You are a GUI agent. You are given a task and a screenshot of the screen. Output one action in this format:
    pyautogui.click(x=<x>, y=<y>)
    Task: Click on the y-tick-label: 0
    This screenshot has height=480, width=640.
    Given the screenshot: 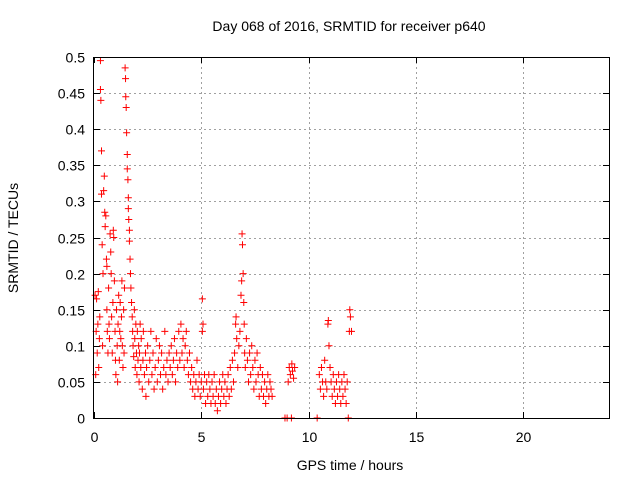 What is the action you would take?
    pyautogui.click(x=81, y=419)
    